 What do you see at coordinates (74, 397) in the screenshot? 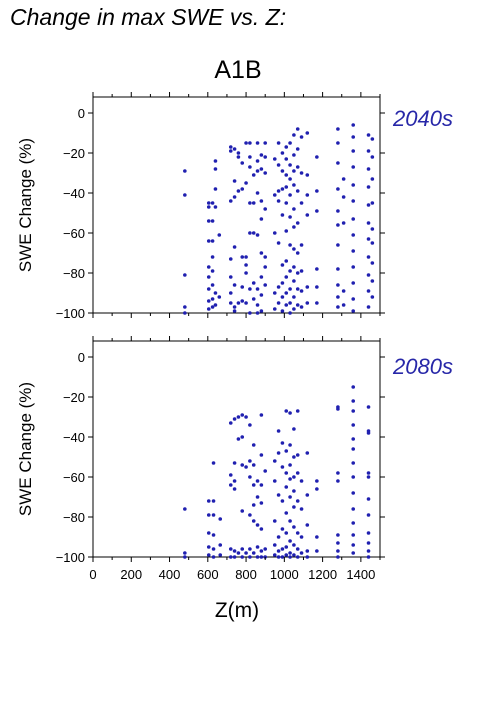
I see `y-tick-label: −20` at bounding box center [74, 397].